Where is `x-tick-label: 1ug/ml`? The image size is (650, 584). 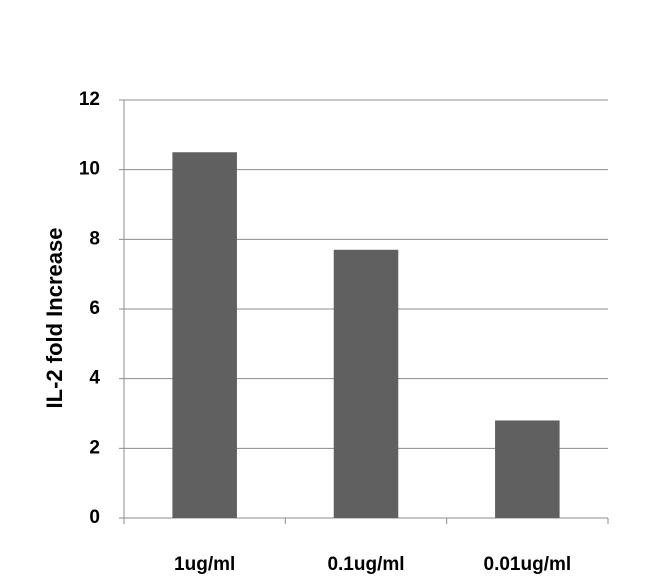
x-tick-label: 1ug/ml is located at coordinates (204, 564).